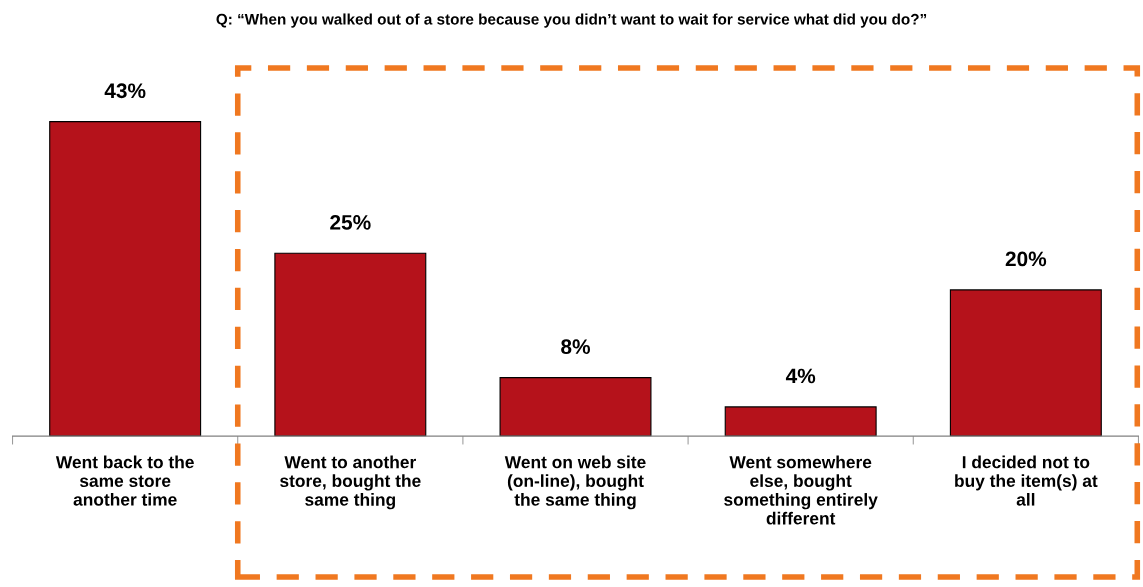 The width and height of the screenshot is (1143, 587). What do you see at coordinates (350, 222) in the screenshot?
I see `data-label: 25%` at bounding box center [350, 222].